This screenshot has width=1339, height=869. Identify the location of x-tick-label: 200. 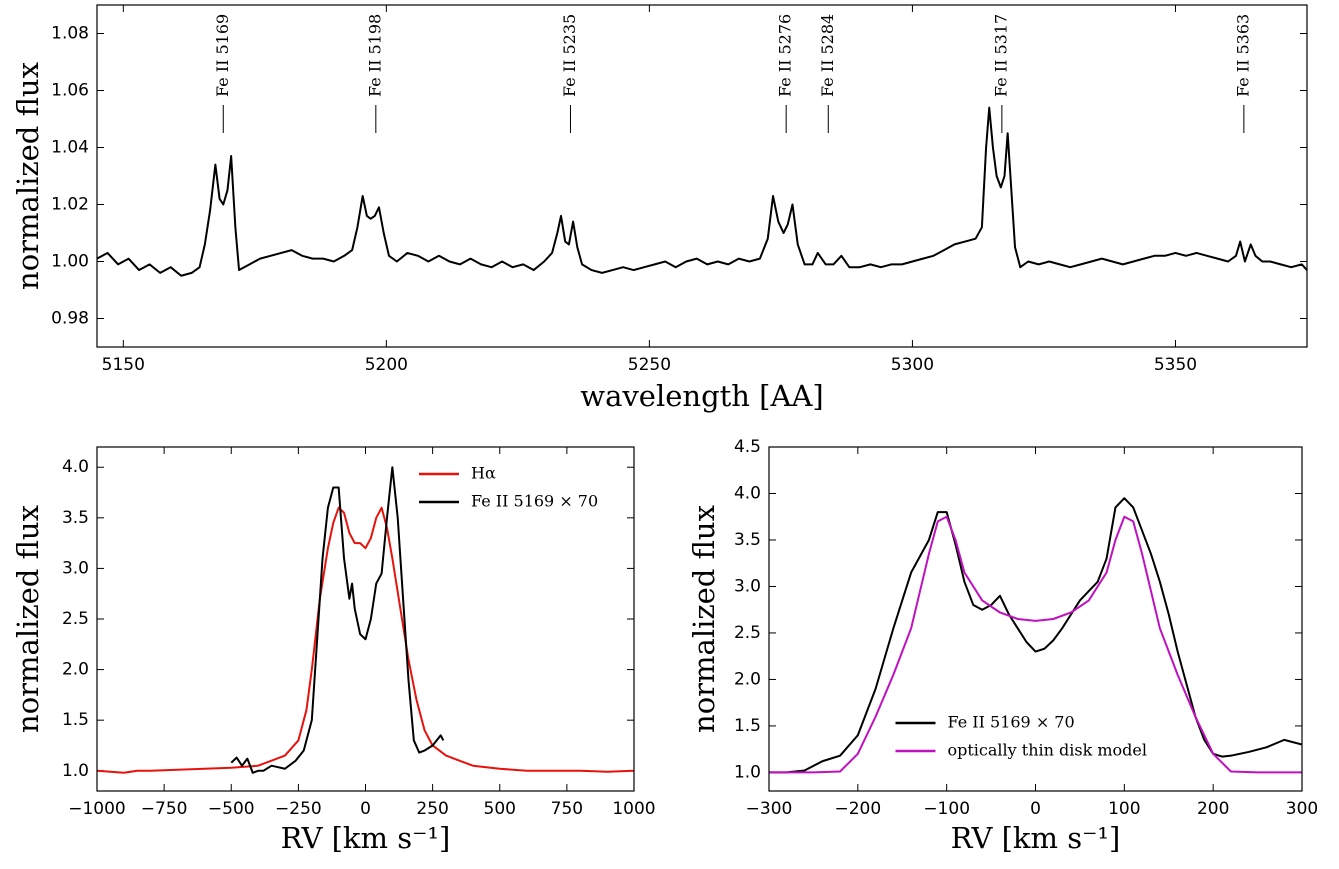
(1213, 809).